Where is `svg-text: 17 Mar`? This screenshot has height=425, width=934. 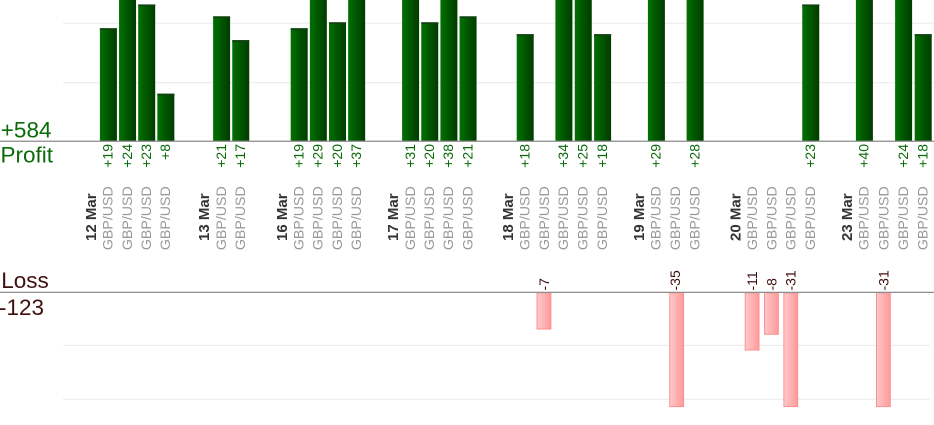
svg-text: 17 Mar is located at coordinates (393, 217).